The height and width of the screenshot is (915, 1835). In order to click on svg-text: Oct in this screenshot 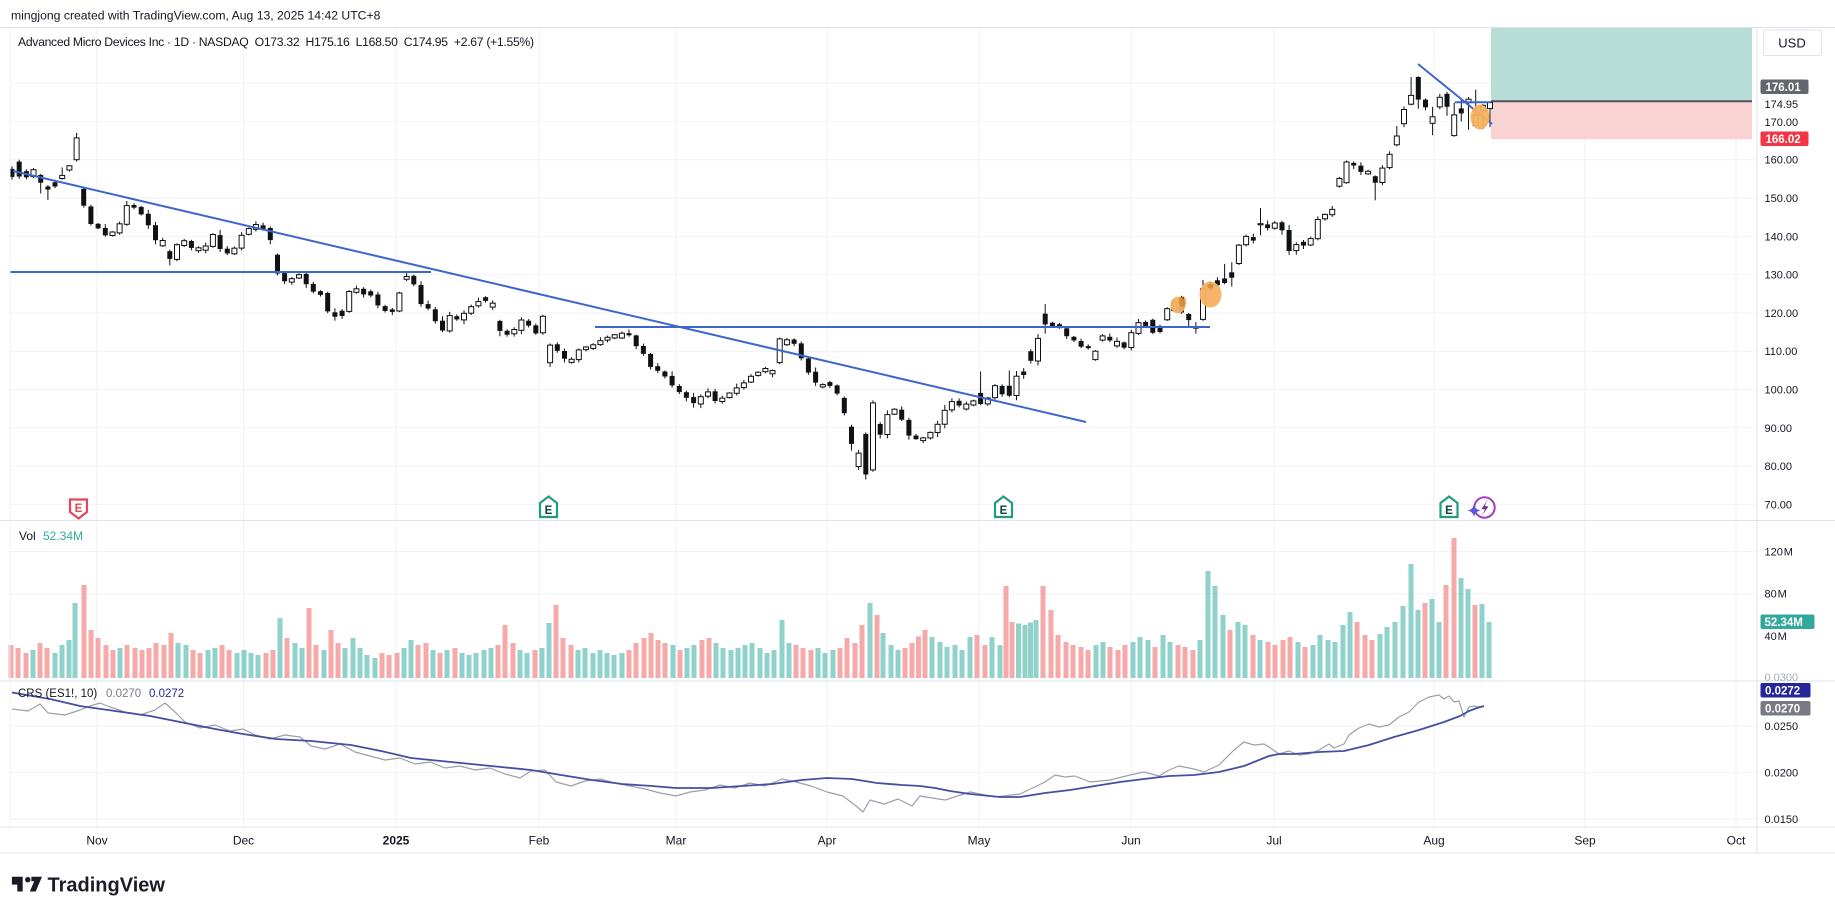, I will do `click(1736, 841)`.